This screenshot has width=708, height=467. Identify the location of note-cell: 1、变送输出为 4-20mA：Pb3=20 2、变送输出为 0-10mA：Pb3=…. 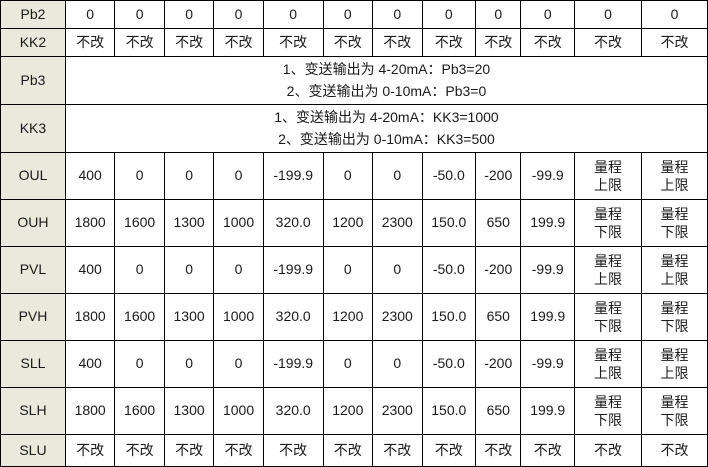
(386, 80).